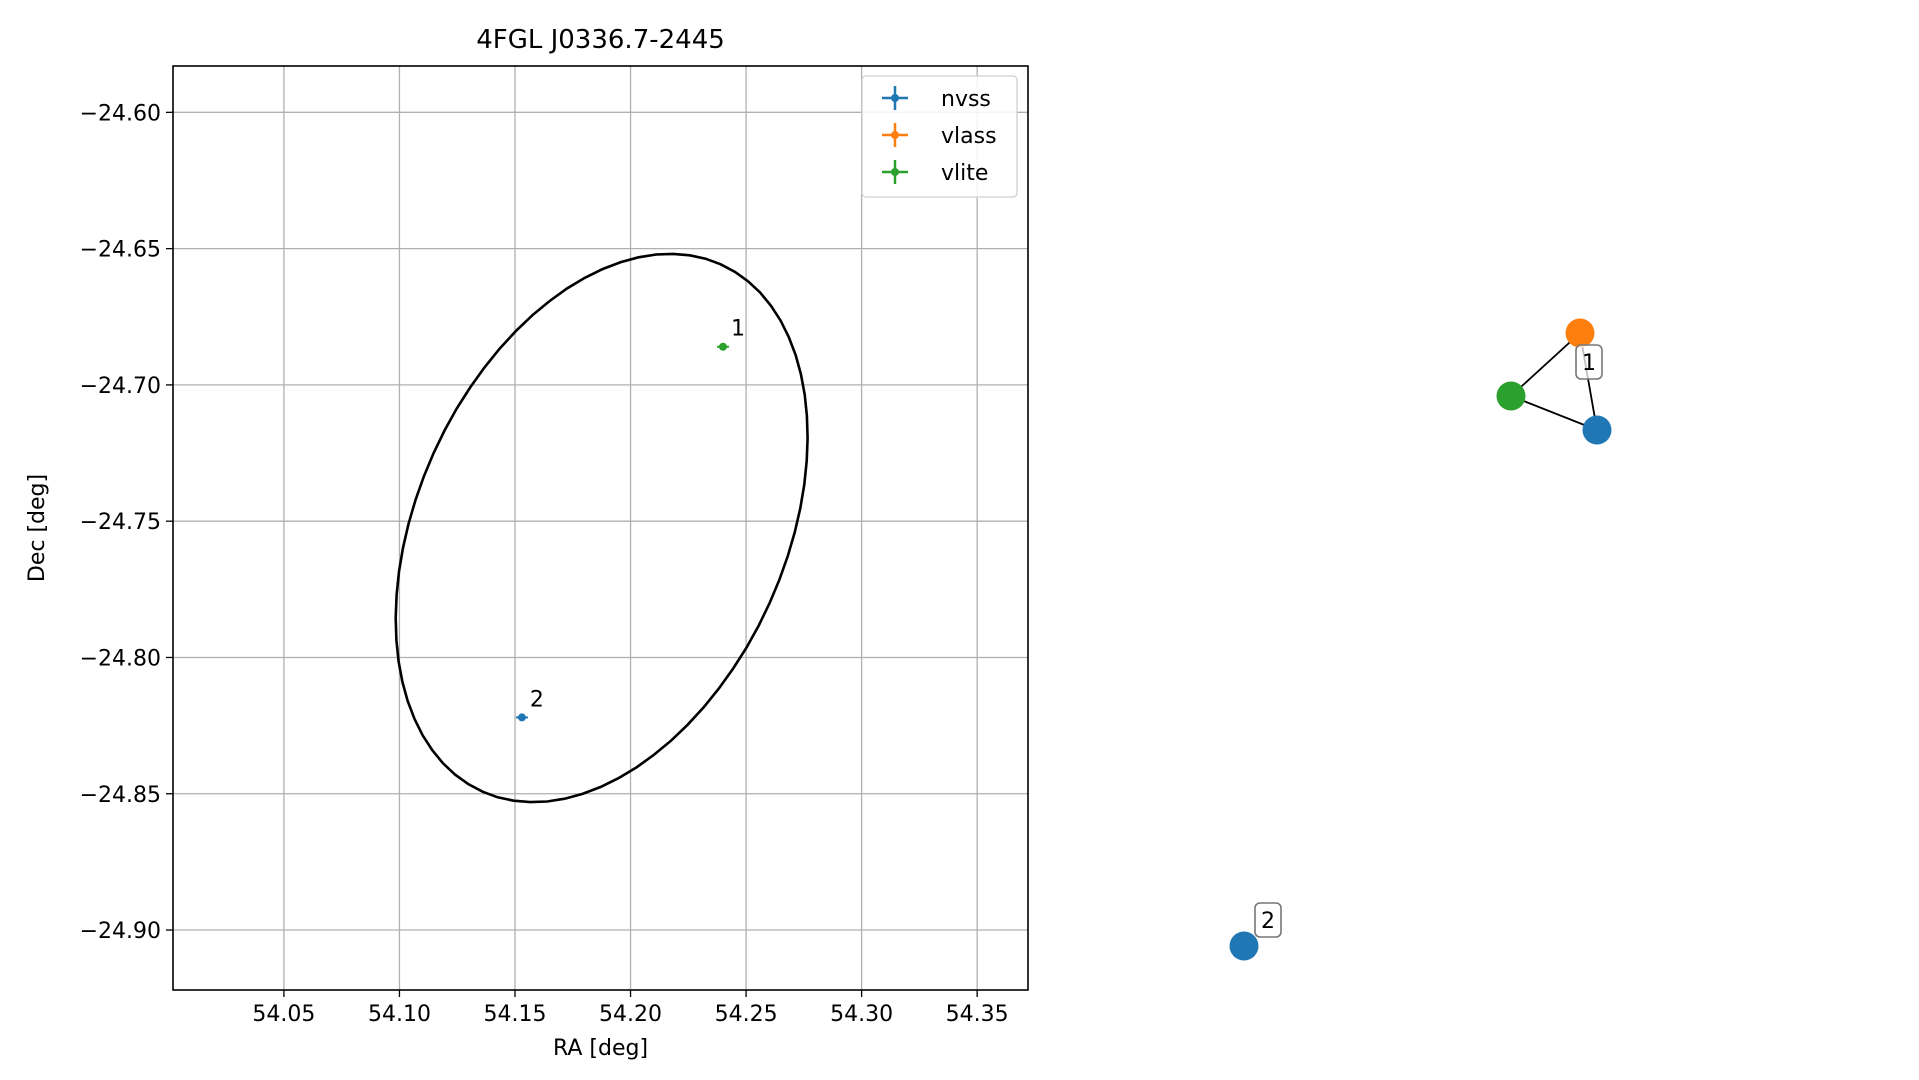 This screenshot has width=1919, height=1080. I want to click on x-tick-label: 54.25, so click(746, 1014).